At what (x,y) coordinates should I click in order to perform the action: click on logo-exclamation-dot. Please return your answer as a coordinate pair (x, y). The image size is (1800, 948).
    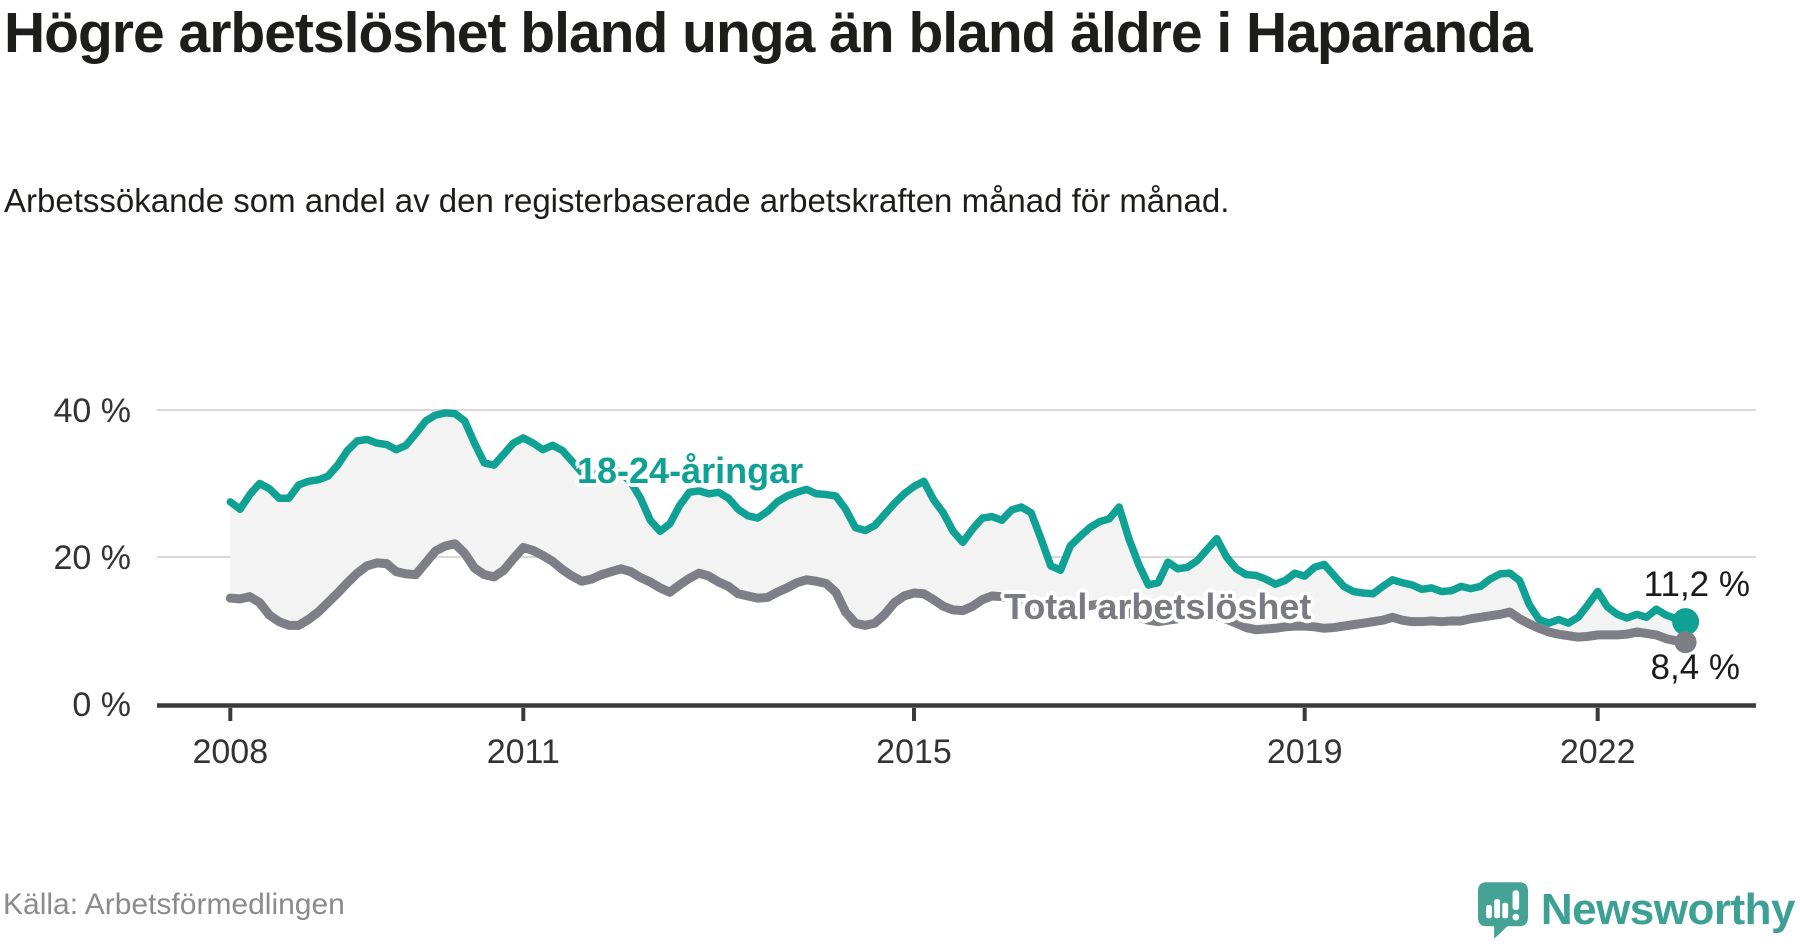
    Looking at the image, I should click on (1516, 917).